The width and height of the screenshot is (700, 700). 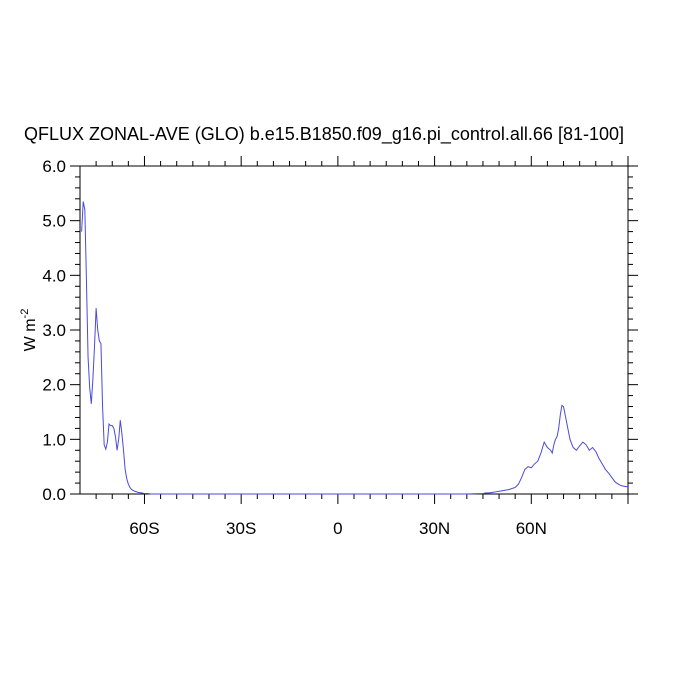 I want to click on y-tick-label: 5.0, so click(x=54, y=221).